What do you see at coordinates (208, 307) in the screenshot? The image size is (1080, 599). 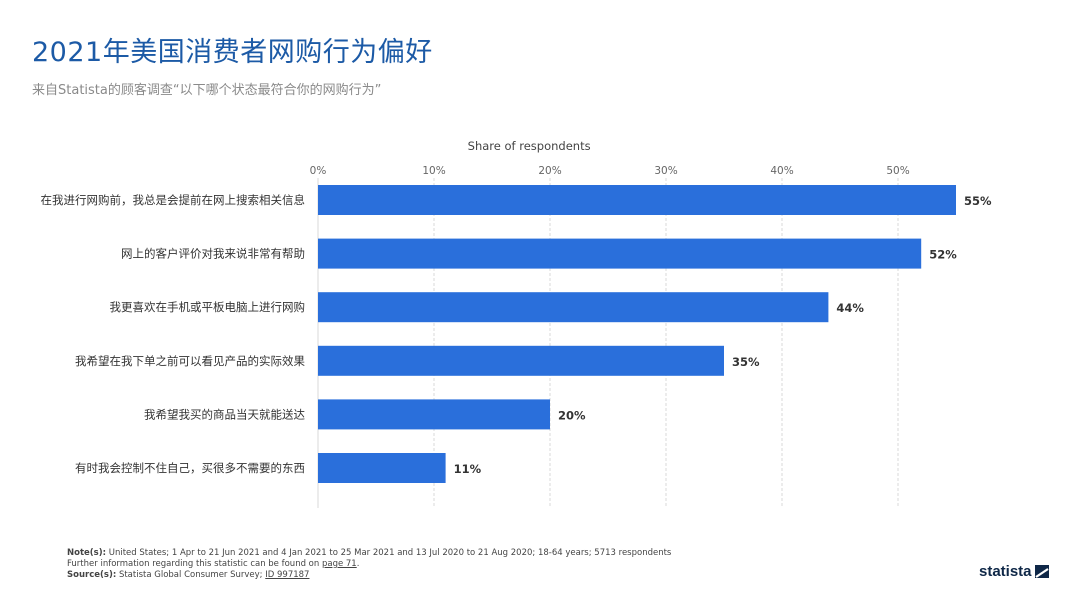 I see `category-label: 我更喜欢在手机或平板电脑上进行网购` at bounding box center [208, 307].